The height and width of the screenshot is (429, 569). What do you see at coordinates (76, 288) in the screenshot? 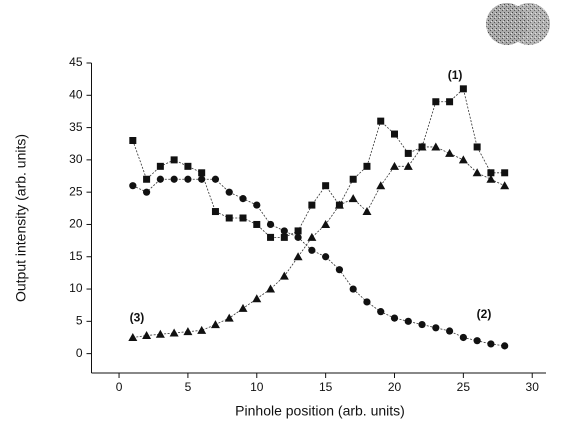
I see `y-tick-label: 10` at bounding box center [76, 288].